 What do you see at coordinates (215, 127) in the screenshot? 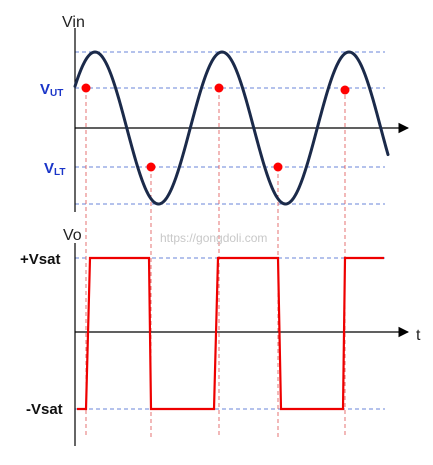
I see `crossing-markers` at bounding box center [215, 127].